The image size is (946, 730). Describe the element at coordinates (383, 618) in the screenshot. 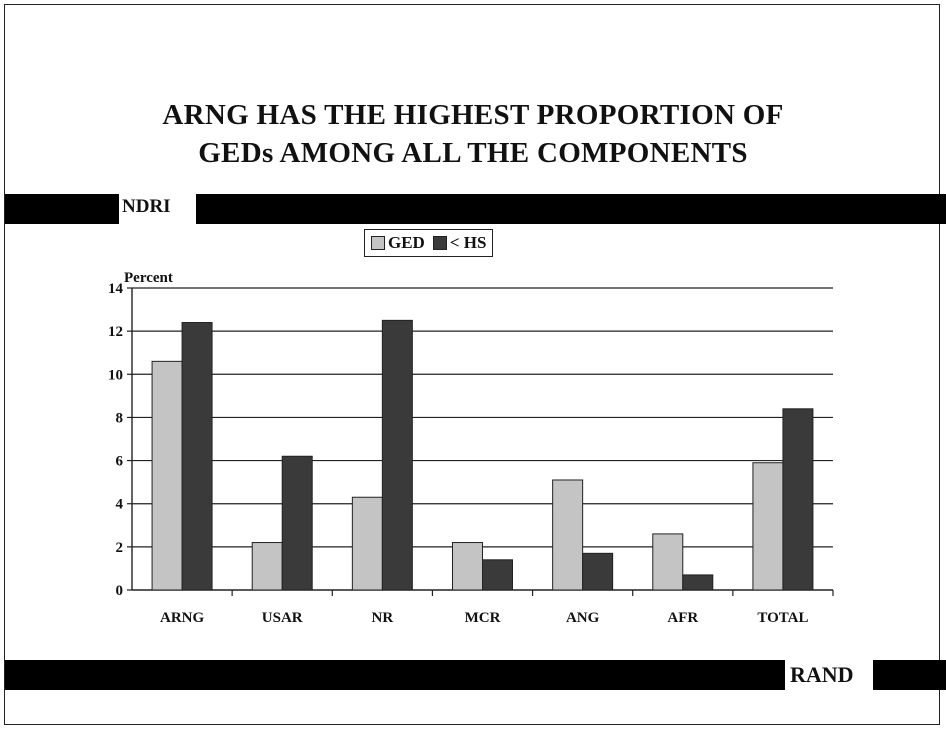

I see `x-tick-label: NR` at that location.